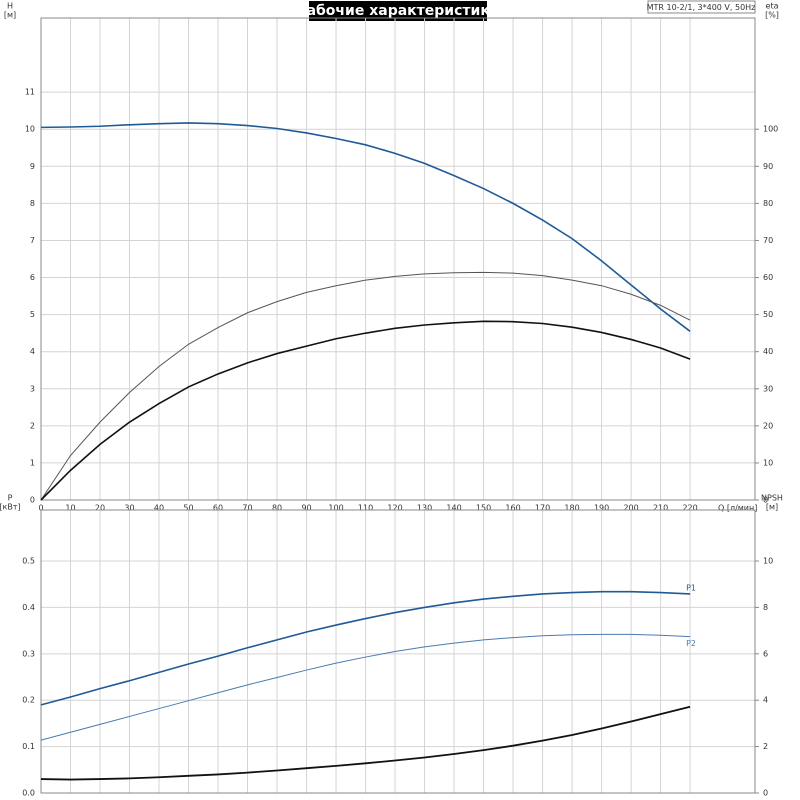 This screenshot has height=800, width=800. What do you see at coordinates (394, 508) in the screenshot?
I see `x-tick-label: 120` at bounding box center [394, 508].